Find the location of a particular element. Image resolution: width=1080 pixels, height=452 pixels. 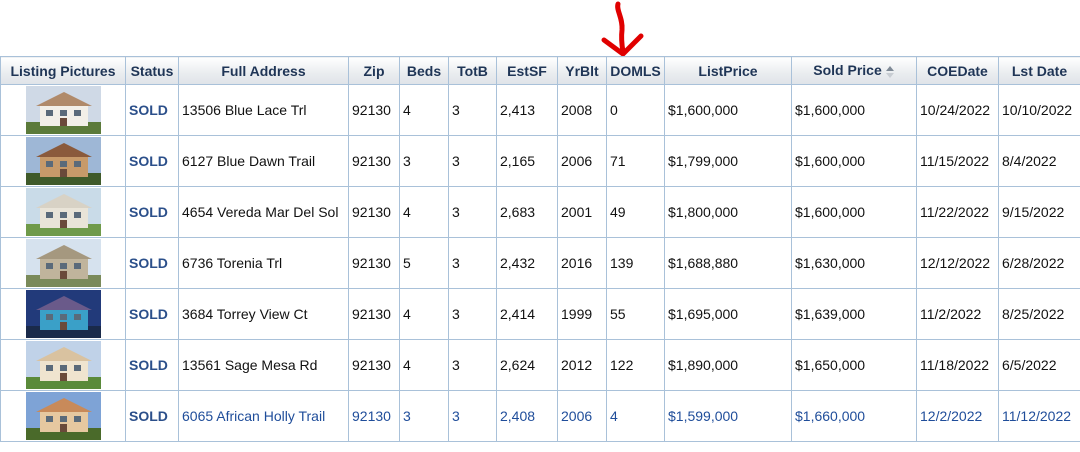

listprice-cell: $1,695,000 is located at coordinates (728, 314).